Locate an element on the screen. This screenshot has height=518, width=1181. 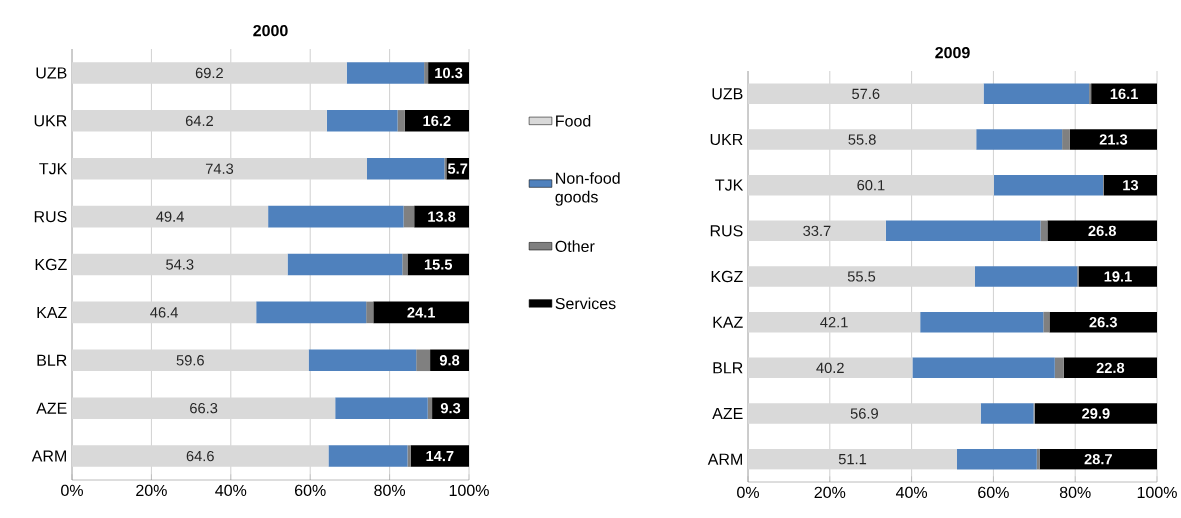
data-label: 16.2 is located at coordinates (437, 121).